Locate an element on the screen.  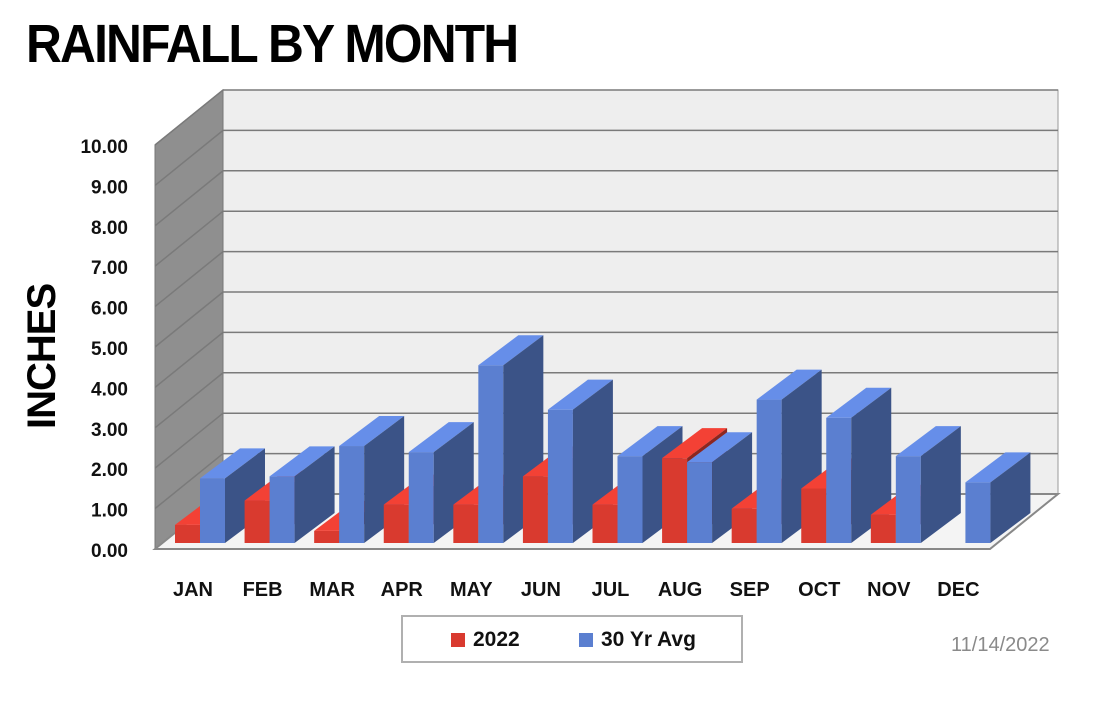
bar-avg-aug-top is located at coordinates (720, 447).